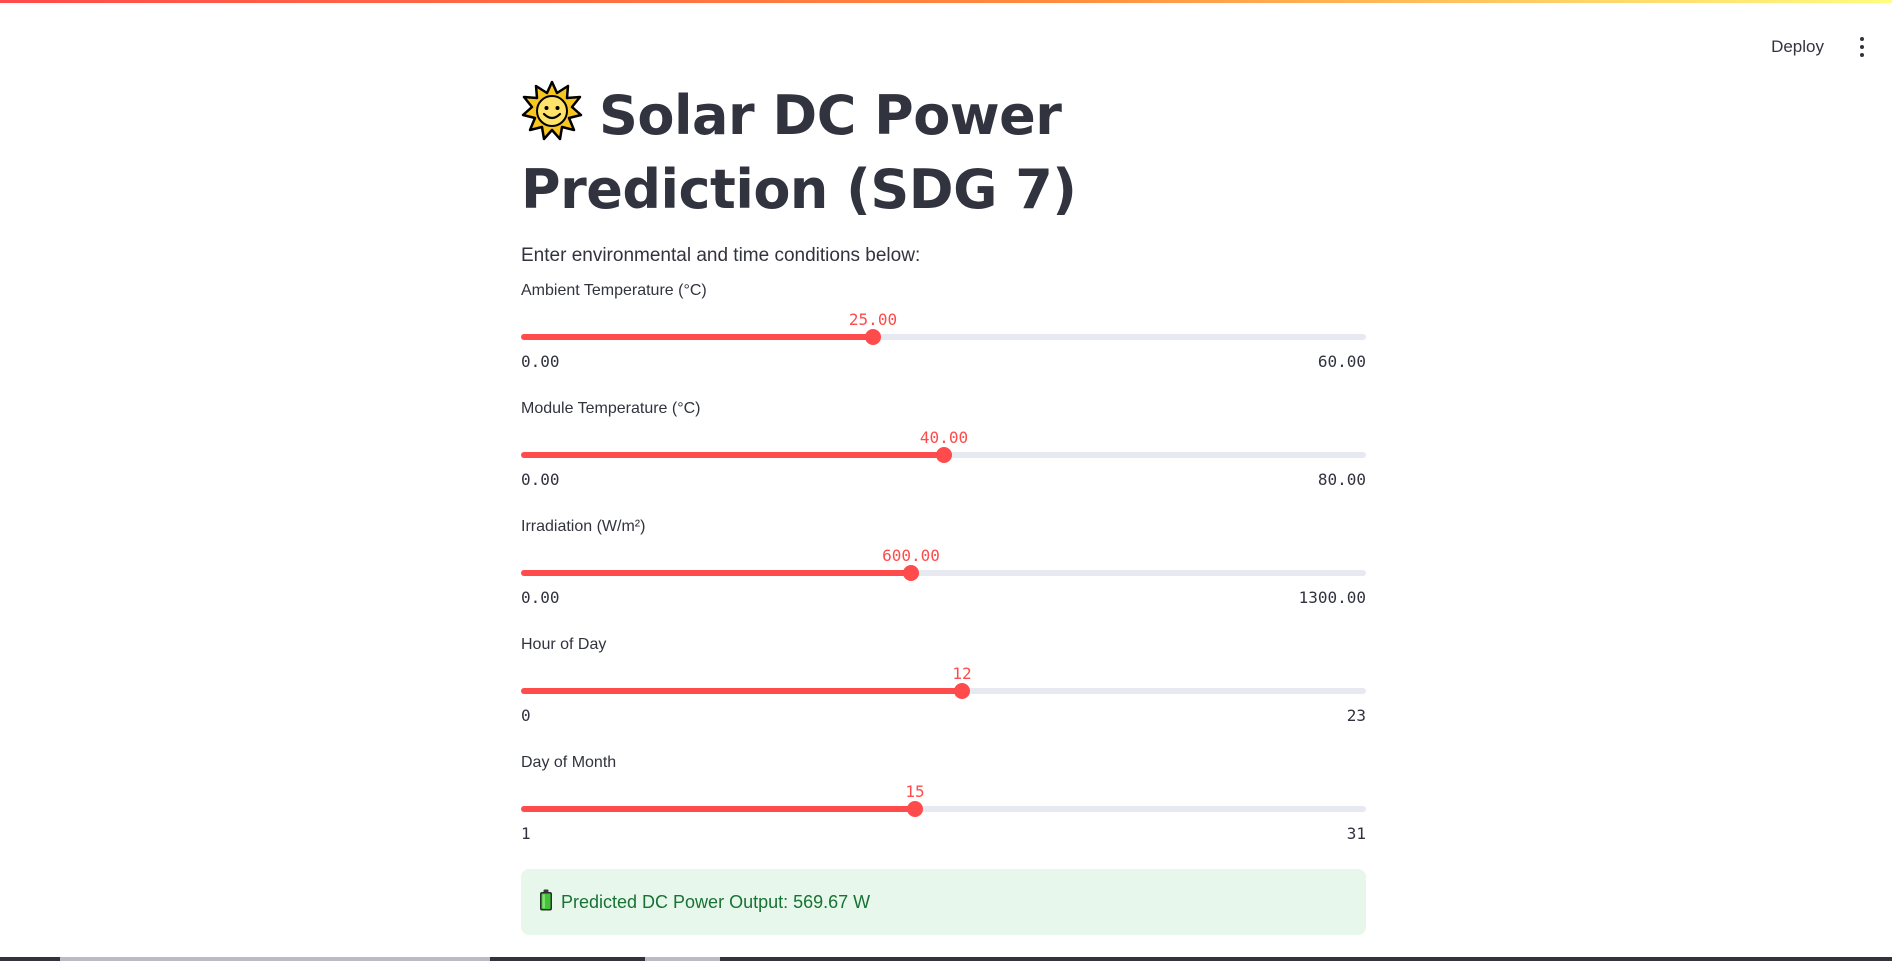 The width and height of the screenshot is (1892, 961). I want to click on slider-value: 25.00, so click(873, 319).